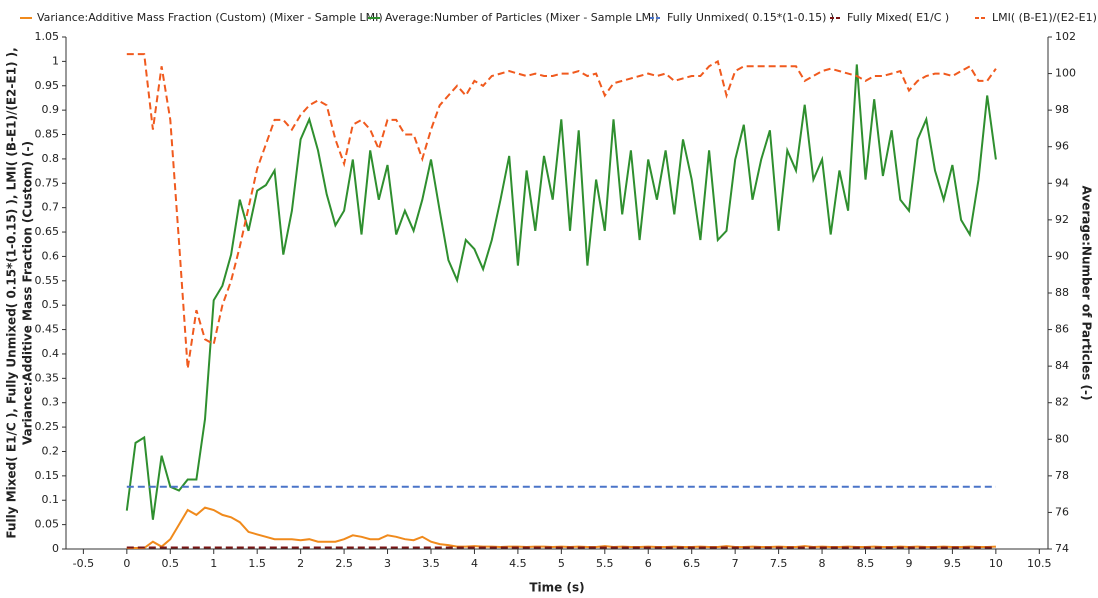 The height and width of the screenshot is (598, 1098). What do you see at coordinates (898, 17) in the screenshot?
I see `legend-label: Fully Mixed( E1/C )` at bounding box center [898, 17].